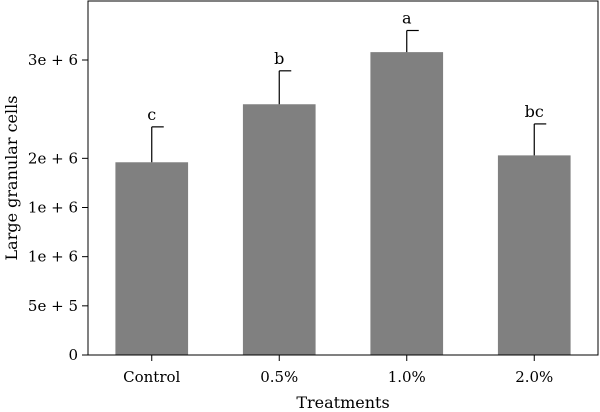 The height and width of the screenshot is (412, 600). What do you see at coordinates (342, 402) in the screenshot?
I see `x-axis-title: Treatments` at bounding box center [342, 402].